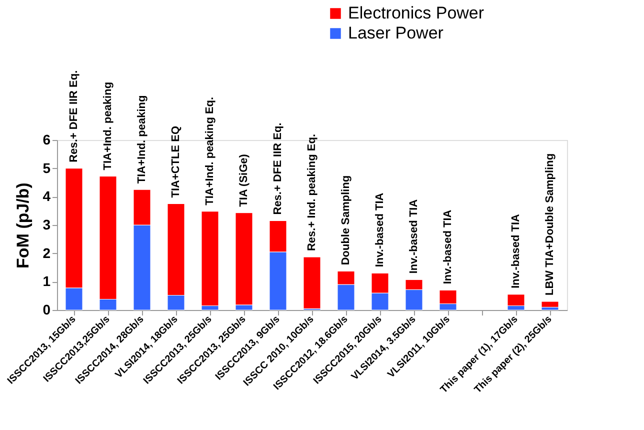 The height and width of the screenshot is (430, 644). Describe the element at coordinates (550, 224) in the screenshot. I see `annotation: LBW TIA+Double Sampling` at that location.